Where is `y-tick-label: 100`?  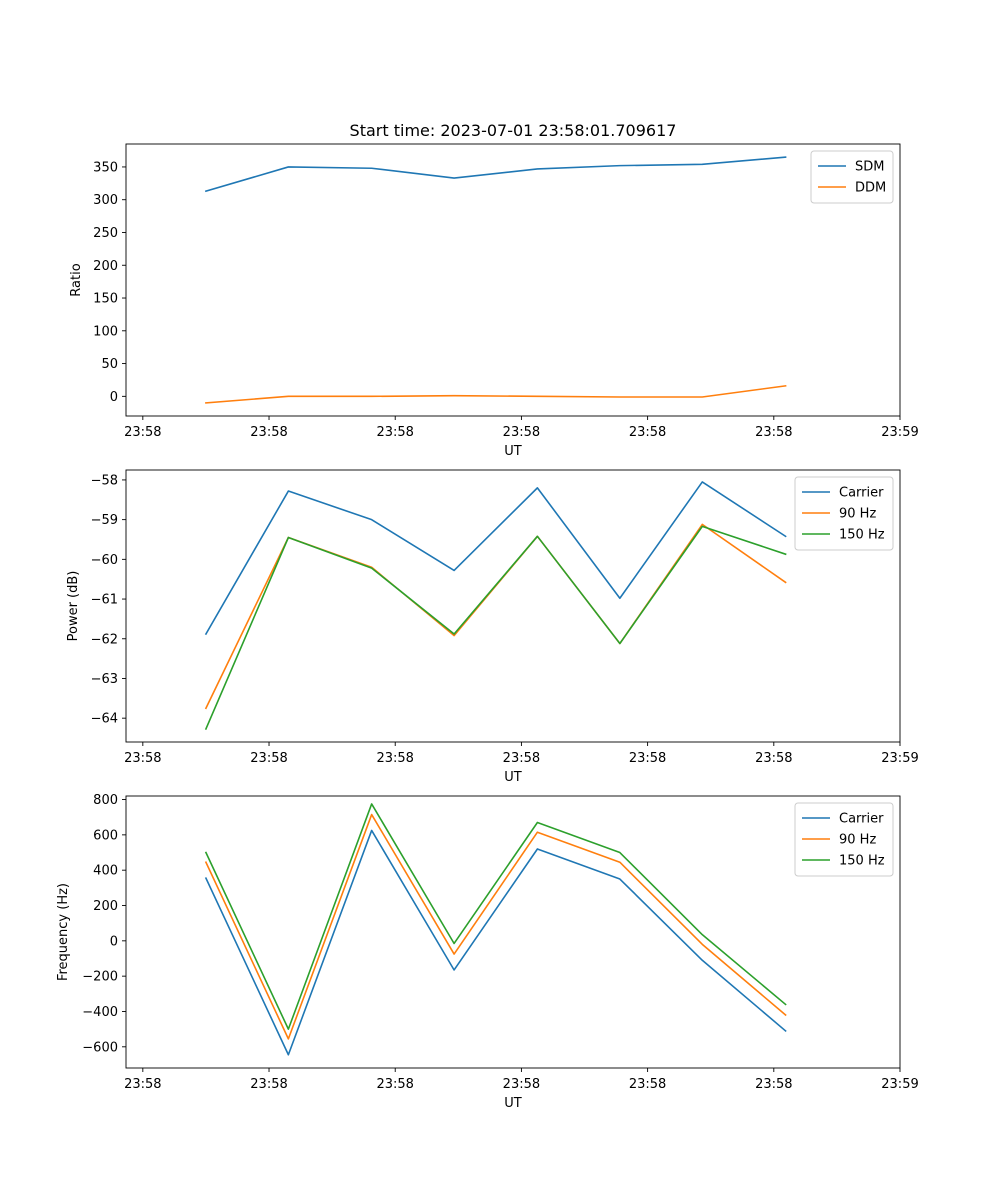
y-tick-label: 100 is located at coordinates (105, 331).